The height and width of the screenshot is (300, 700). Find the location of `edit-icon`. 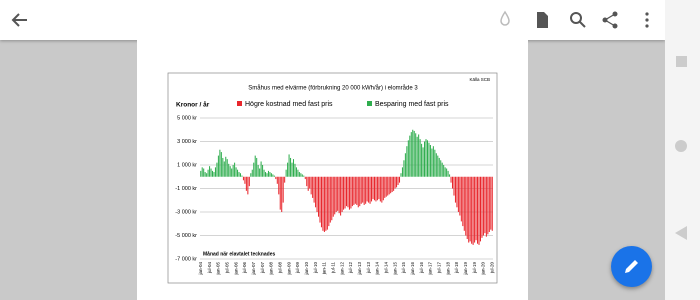

edit-icon is located at coordinates (631, 266).